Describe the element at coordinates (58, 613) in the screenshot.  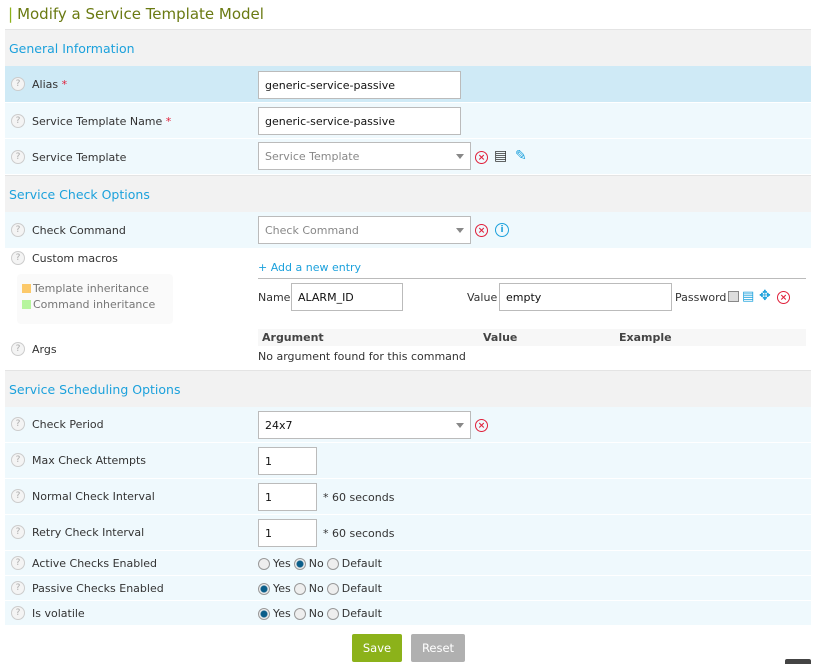
I see `is-volatile-label: Is volatile` at that location.